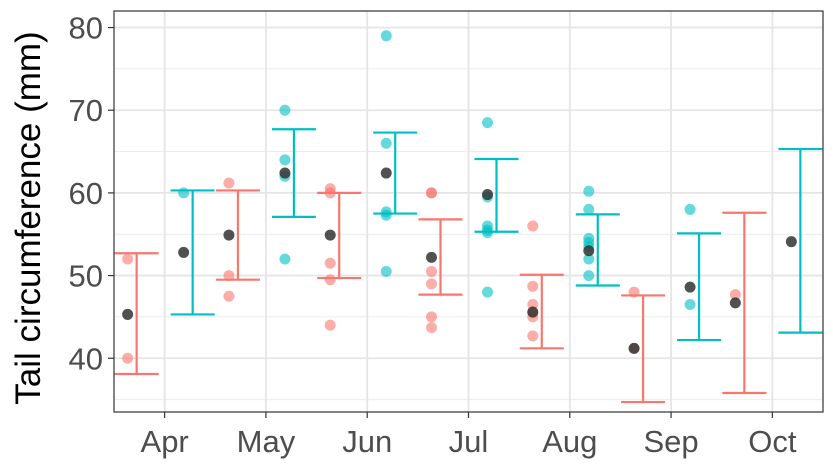  What do you see at coordinates (86, 193) in the screenshot?
I see `y-tick-label: 60` at bounding box center [86, 193].